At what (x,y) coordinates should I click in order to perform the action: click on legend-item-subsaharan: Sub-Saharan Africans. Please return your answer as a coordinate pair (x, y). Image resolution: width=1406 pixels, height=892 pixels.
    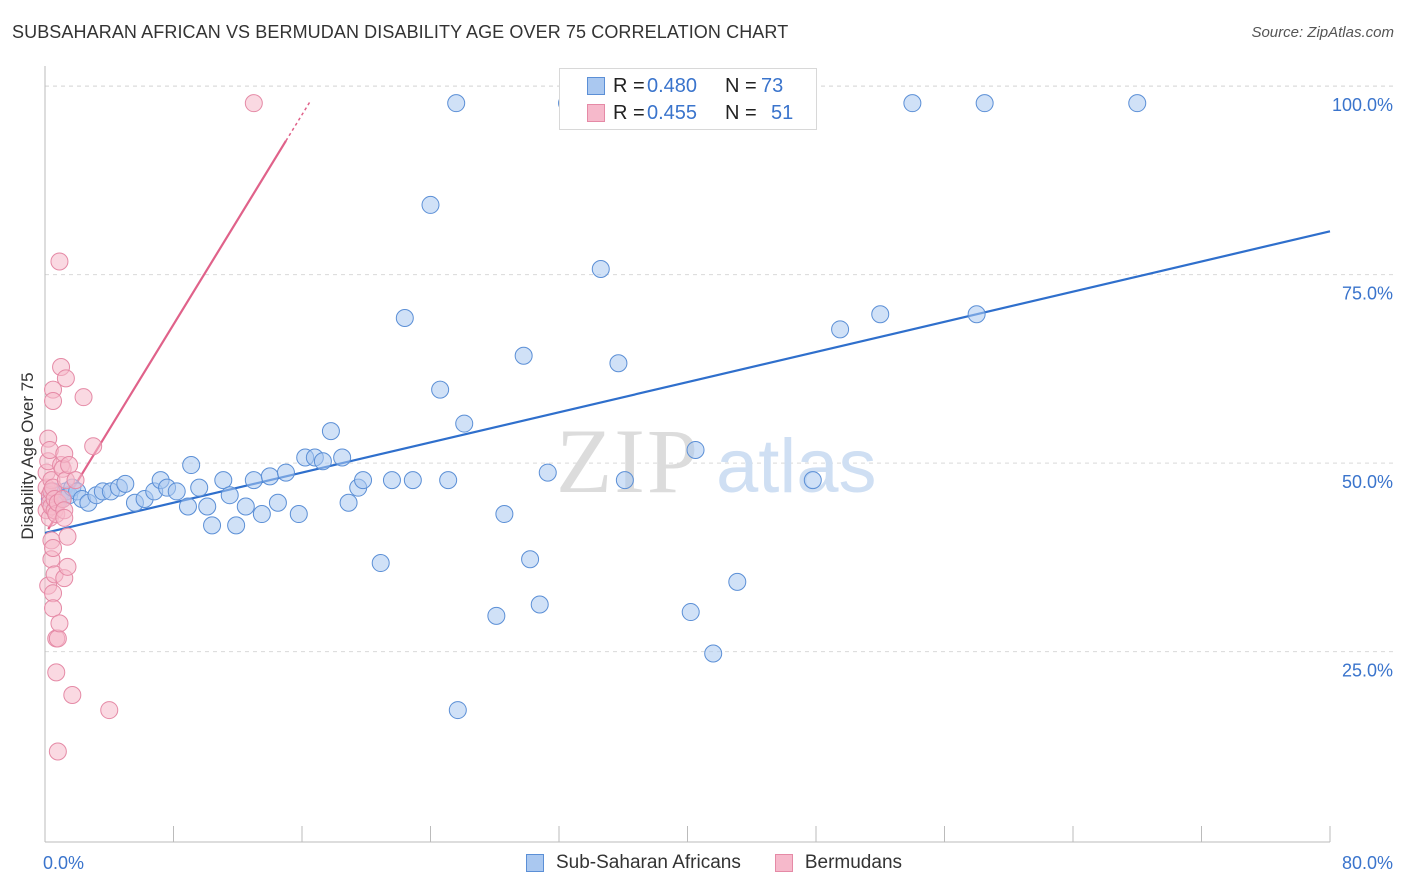
    Looking at the image, I should click on (633, 863).